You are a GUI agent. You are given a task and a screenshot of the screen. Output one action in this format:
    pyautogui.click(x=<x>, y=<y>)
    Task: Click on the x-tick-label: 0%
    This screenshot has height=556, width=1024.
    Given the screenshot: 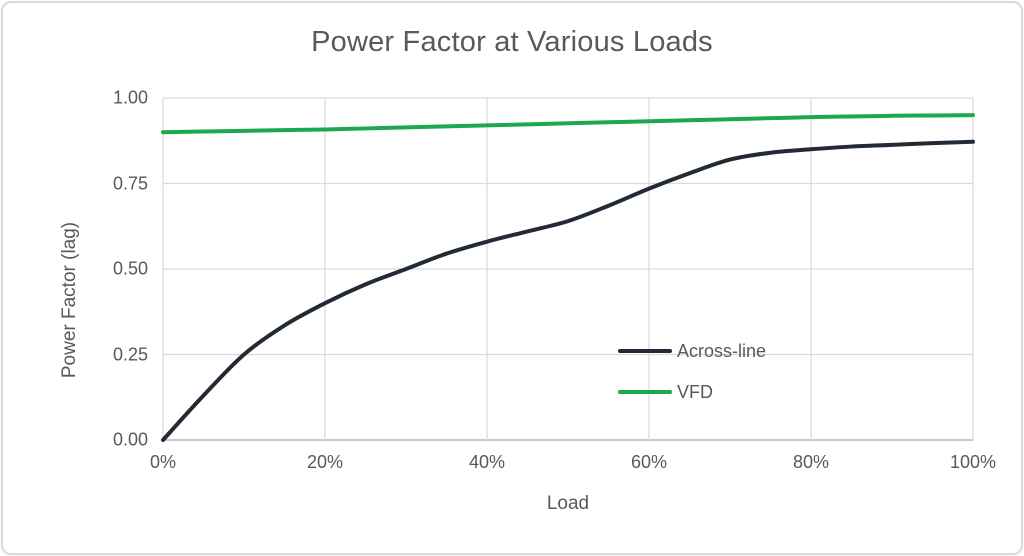 What is the action you would take?
    pyautogui.click(x=162, y=462)
    